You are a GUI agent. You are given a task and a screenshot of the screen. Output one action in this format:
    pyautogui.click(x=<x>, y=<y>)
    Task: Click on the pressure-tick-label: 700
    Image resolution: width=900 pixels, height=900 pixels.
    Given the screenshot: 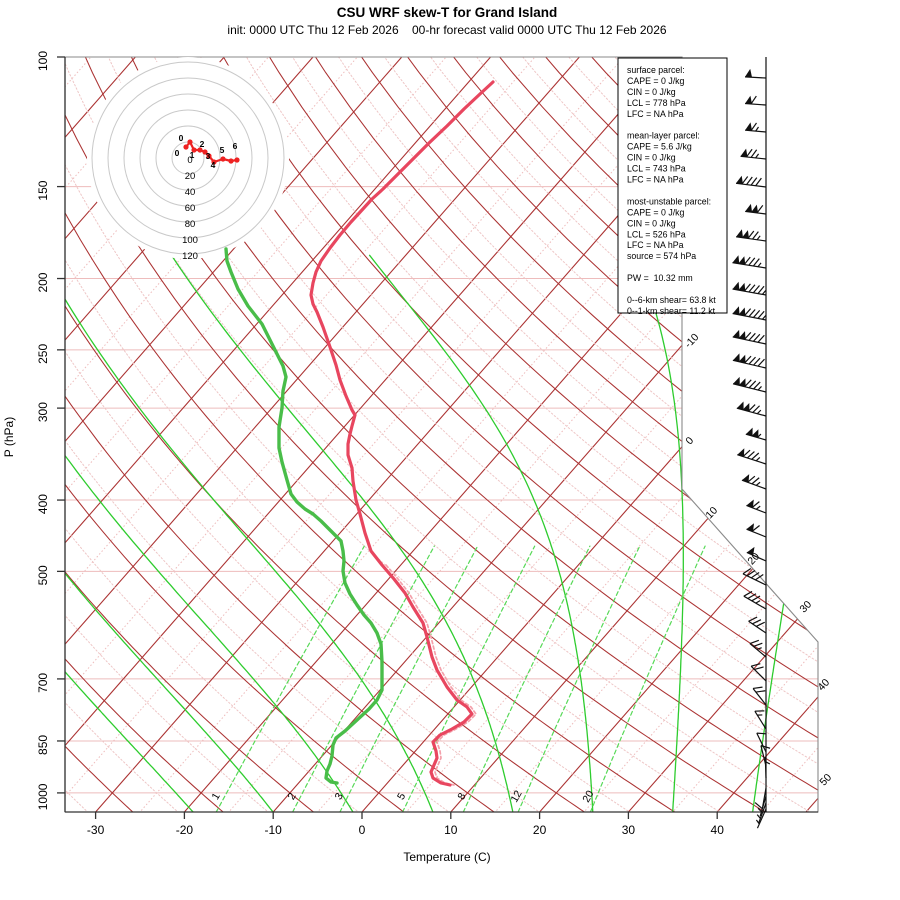 What is the action you would take?
    pyautogui.click(x=43, y=683)
    